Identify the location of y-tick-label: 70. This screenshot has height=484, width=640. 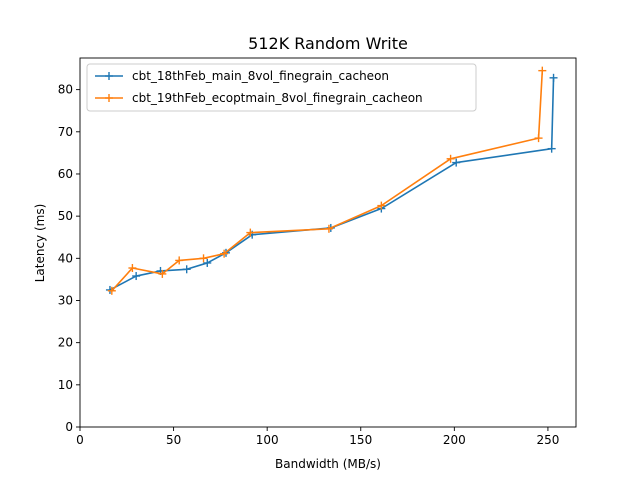
(65, 132).